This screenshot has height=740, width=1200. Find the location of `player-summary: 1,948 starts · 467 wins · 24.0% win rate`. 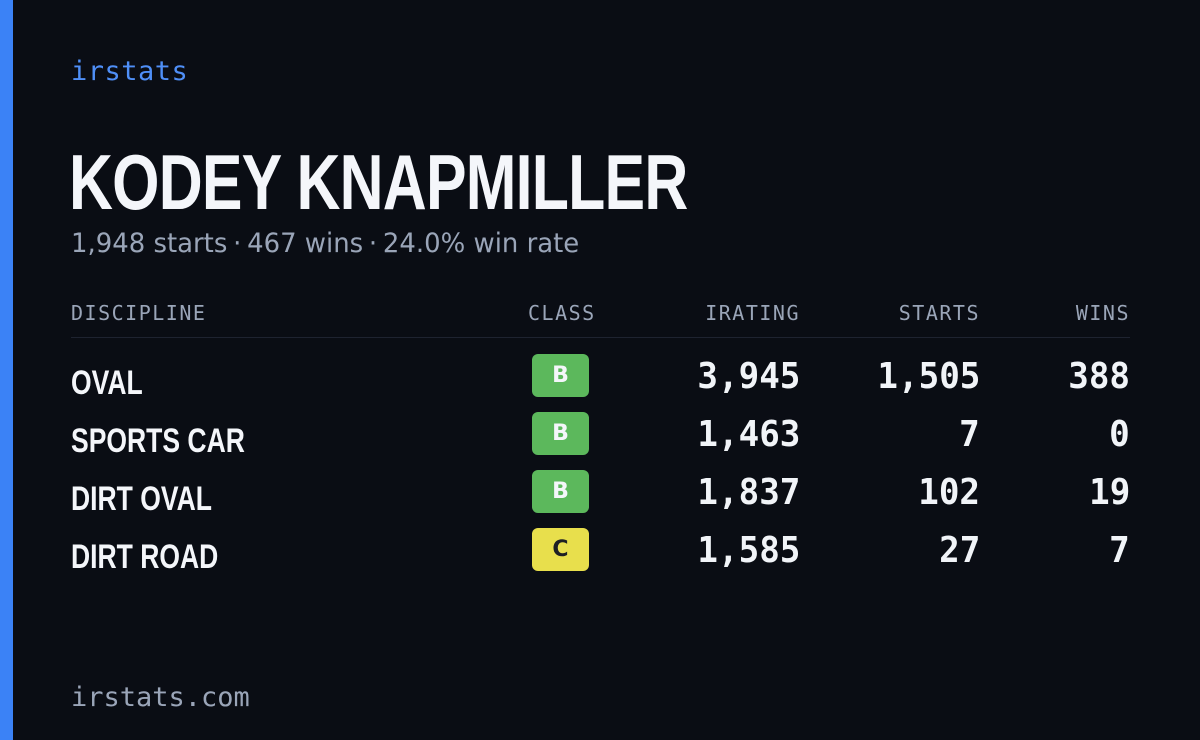

player-summary: 1,948 starts · 467 wins · 24.0% win rate is located at coordinates (325, 243).